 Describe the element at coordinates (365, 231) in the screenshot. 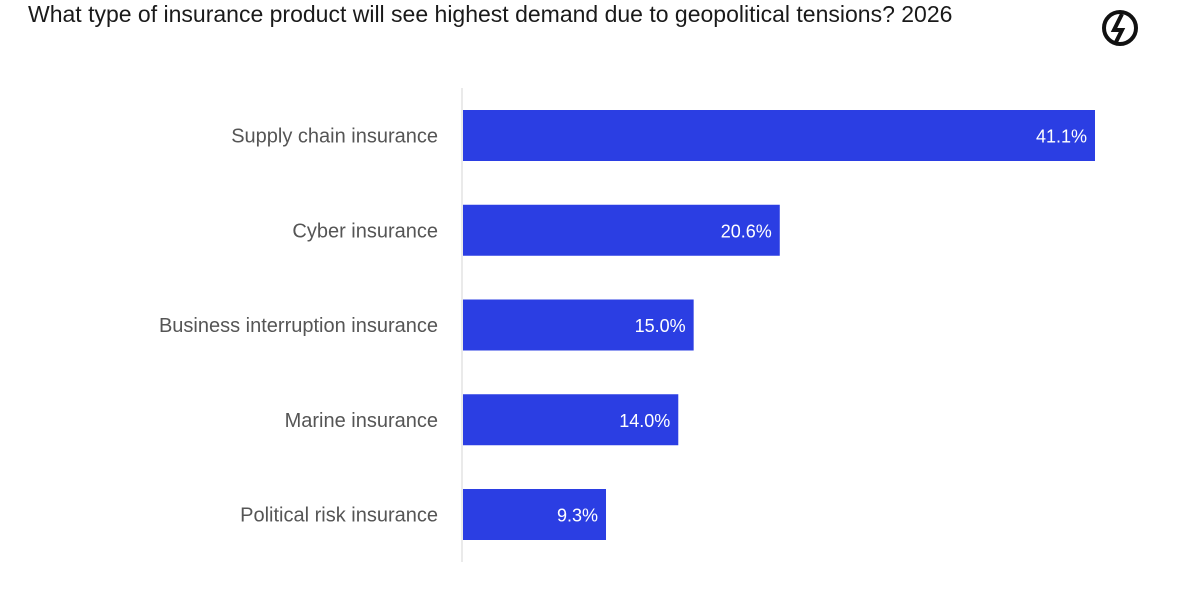

I see `category-label: Cyber insurance` at that location.